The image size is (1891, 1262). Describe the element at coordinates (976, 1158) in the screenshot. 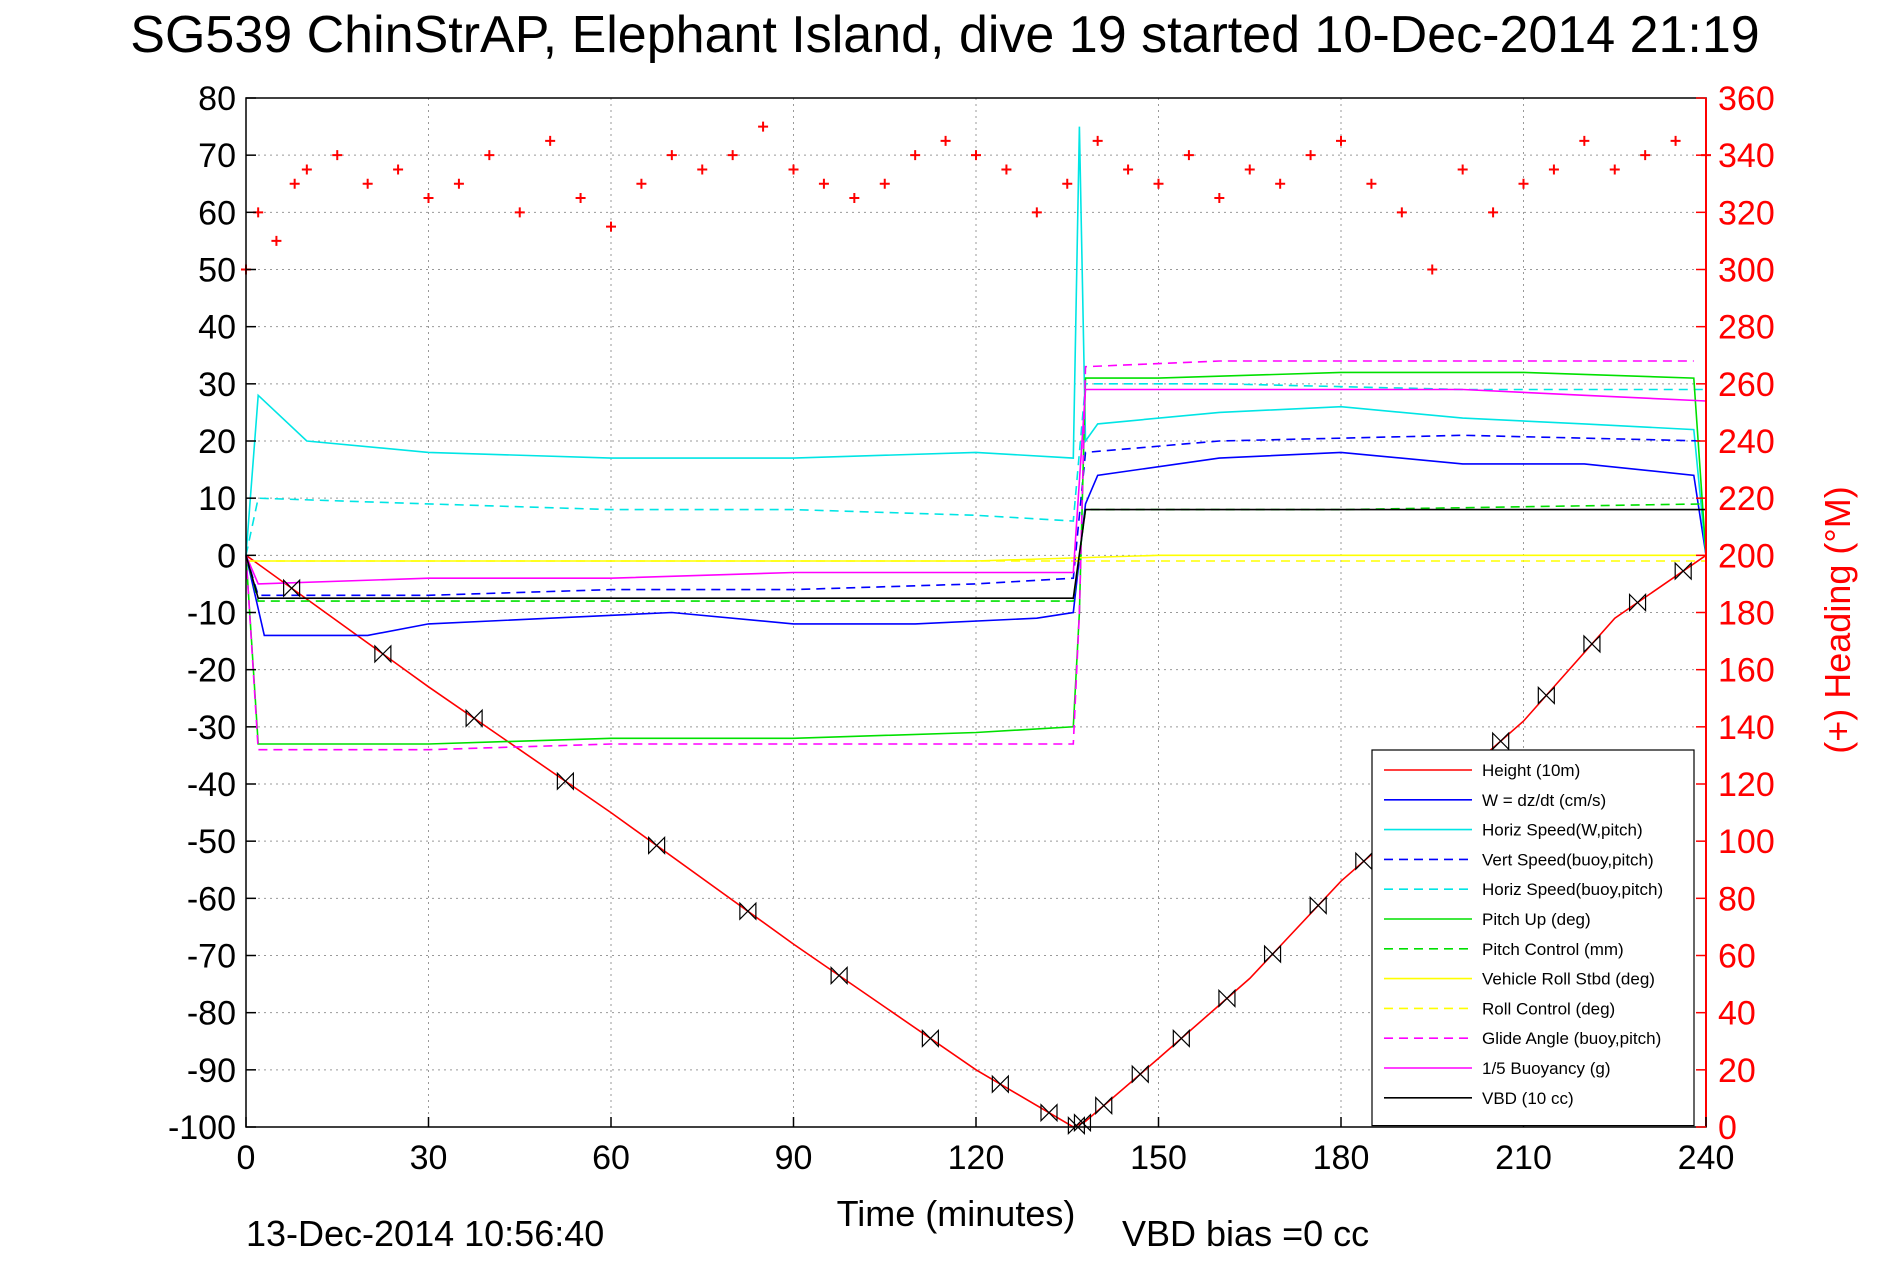

I see `x-tick-label: 120` at that location.